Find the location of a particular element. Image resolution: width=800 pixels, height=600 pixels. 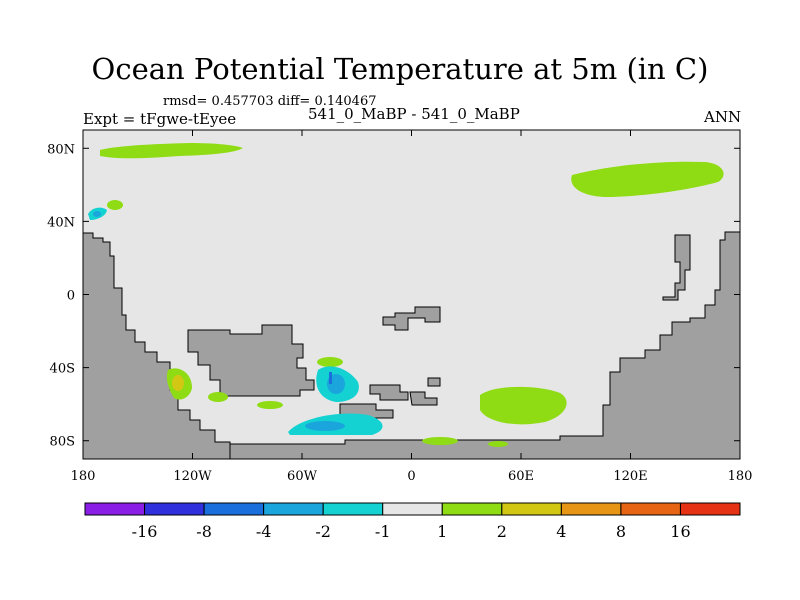

colorbar: -16 -8 -4 -2 -1 1 2 4 8 16 is located at coordinates (412, 521).